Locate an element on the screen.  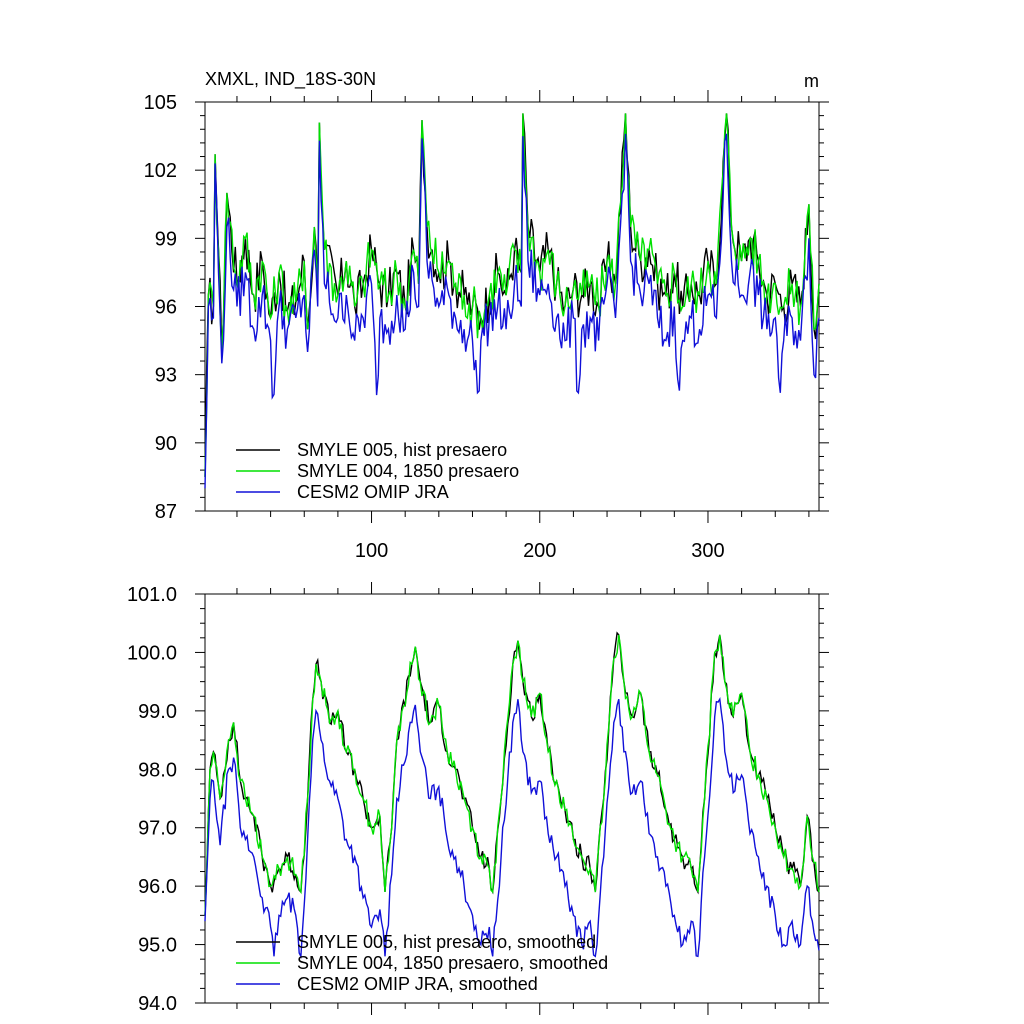
legend-label-2: CESM2 OMIP JRA, smoothed is located at coordinates (417, 984).